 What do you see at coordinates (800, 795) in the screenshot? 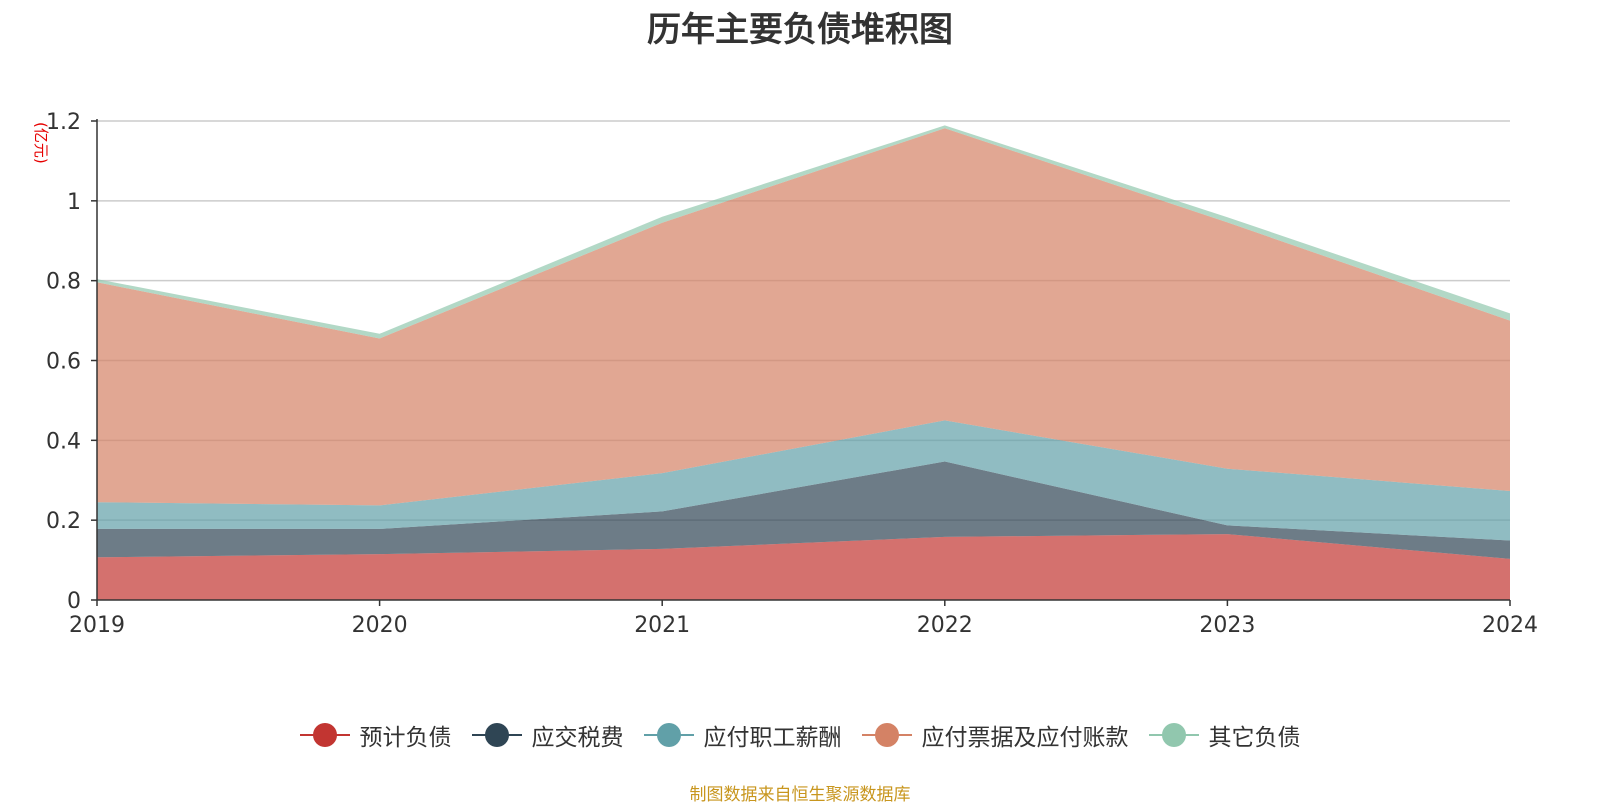
I see `data-source-note: 制图数据来自恒生聚源数据库` at bounding box center [800, 795].